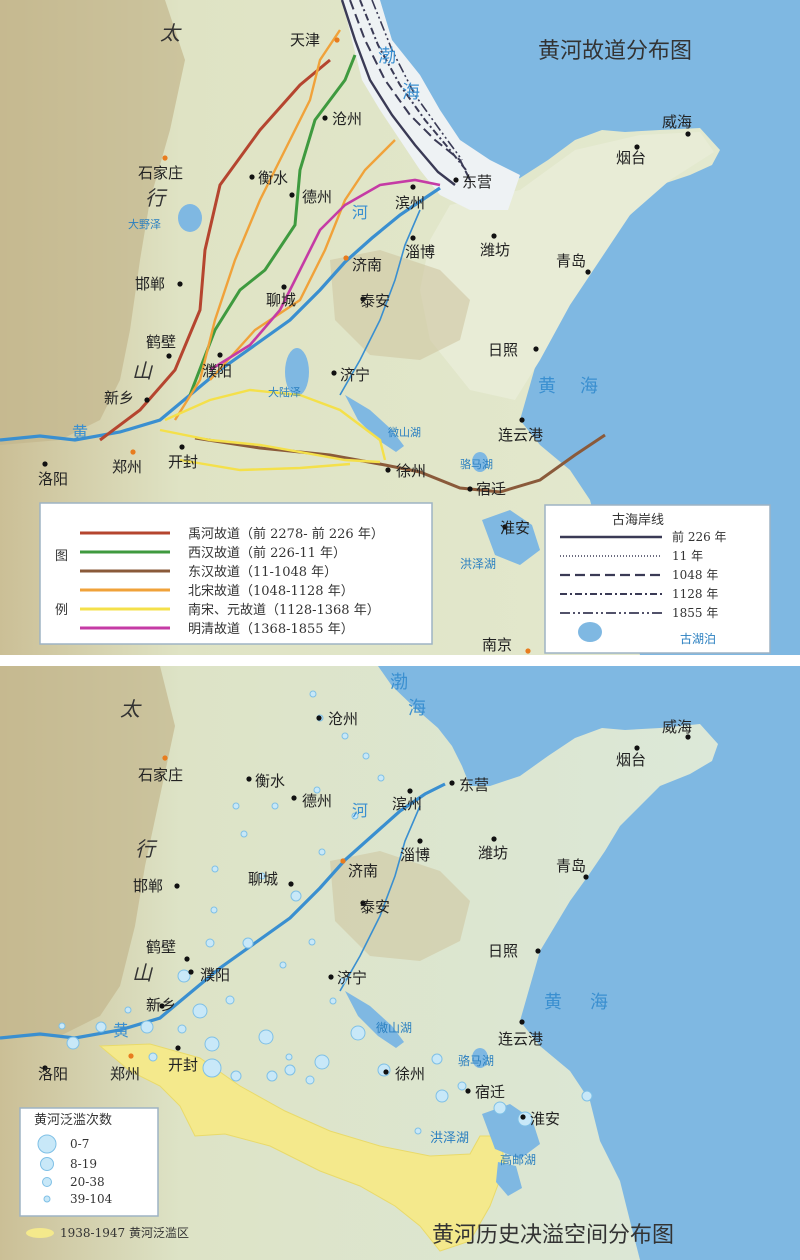 The width and height of the screenshot is (800, 1260). What do you see at coordinates (375, 907) in the screenshot?
I see `city-taian-bottom: 泰安` at bounding box center [375, 907].